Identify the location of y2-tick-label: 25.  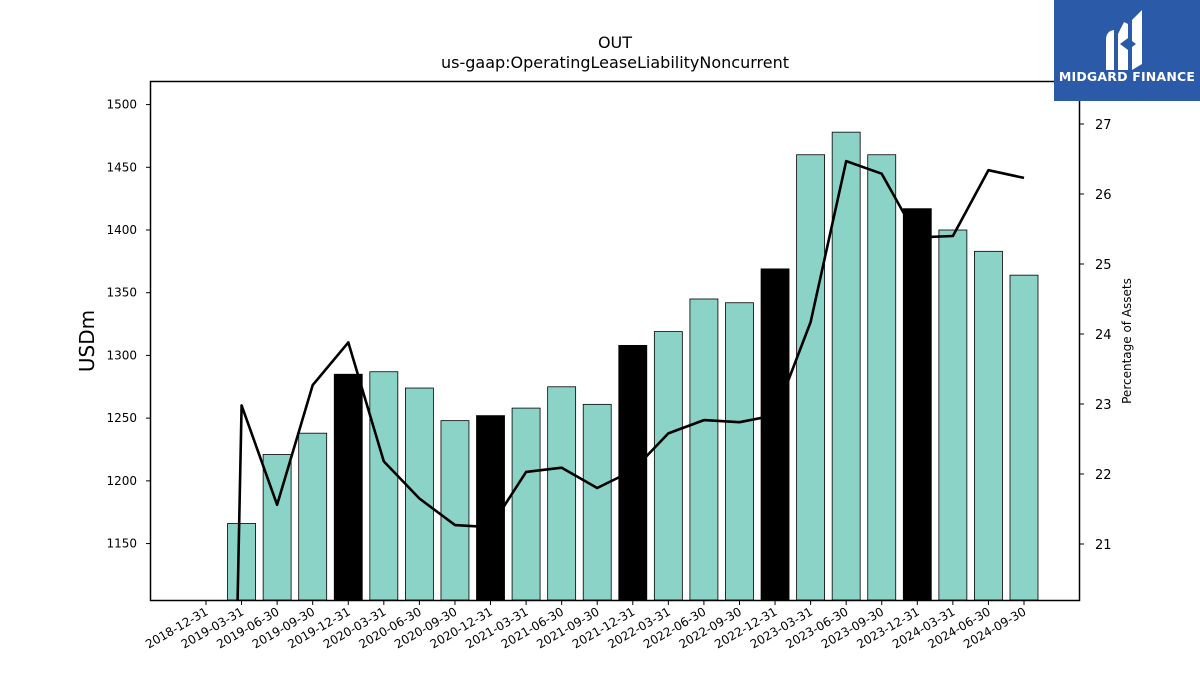
(1103, 265).